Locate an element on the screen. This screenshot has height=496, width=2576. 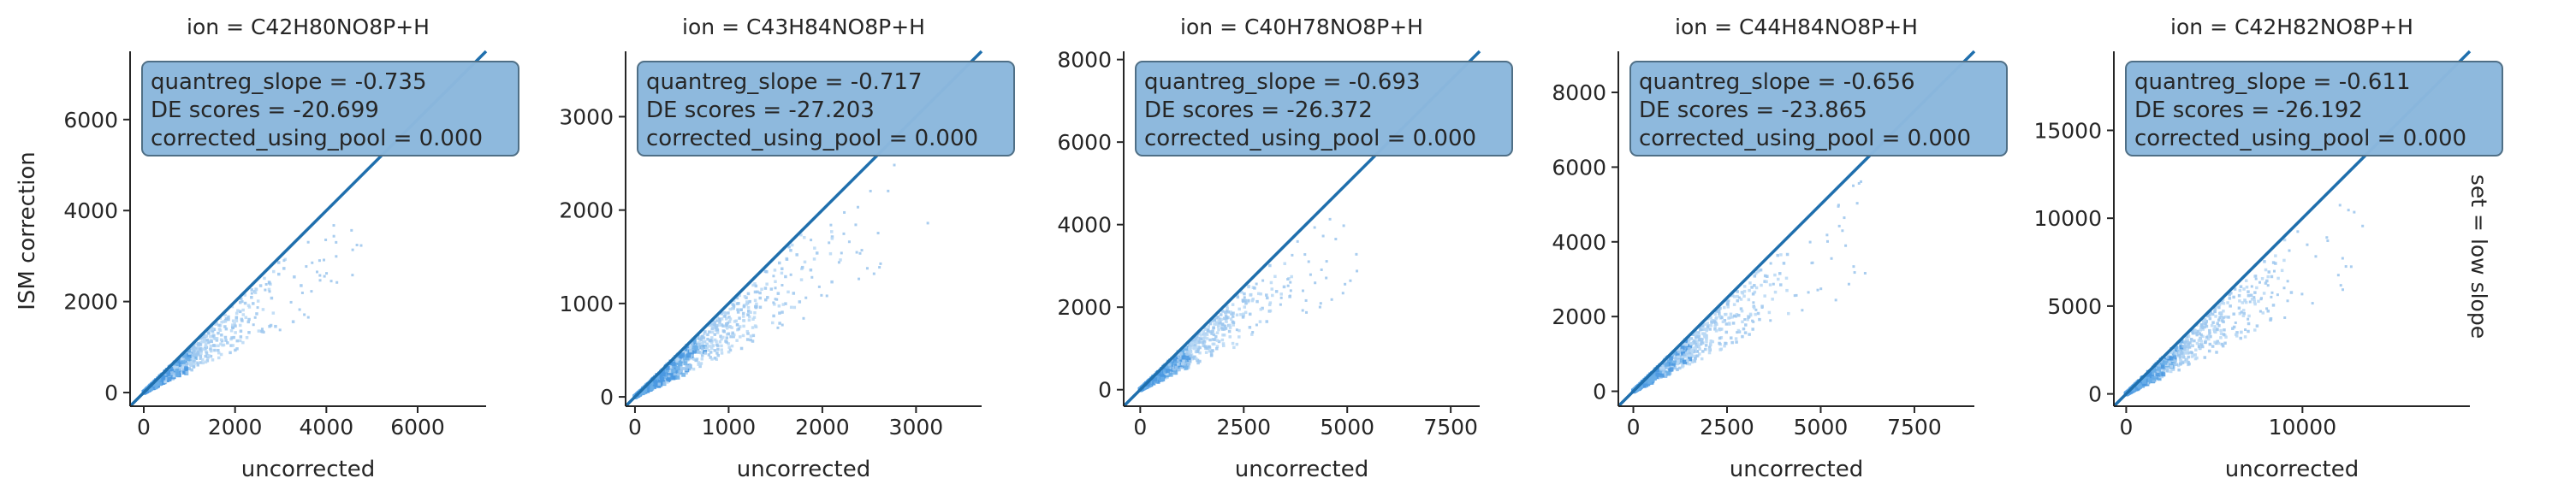
x-tick-label: 0 is located at coordinates (635, 428).